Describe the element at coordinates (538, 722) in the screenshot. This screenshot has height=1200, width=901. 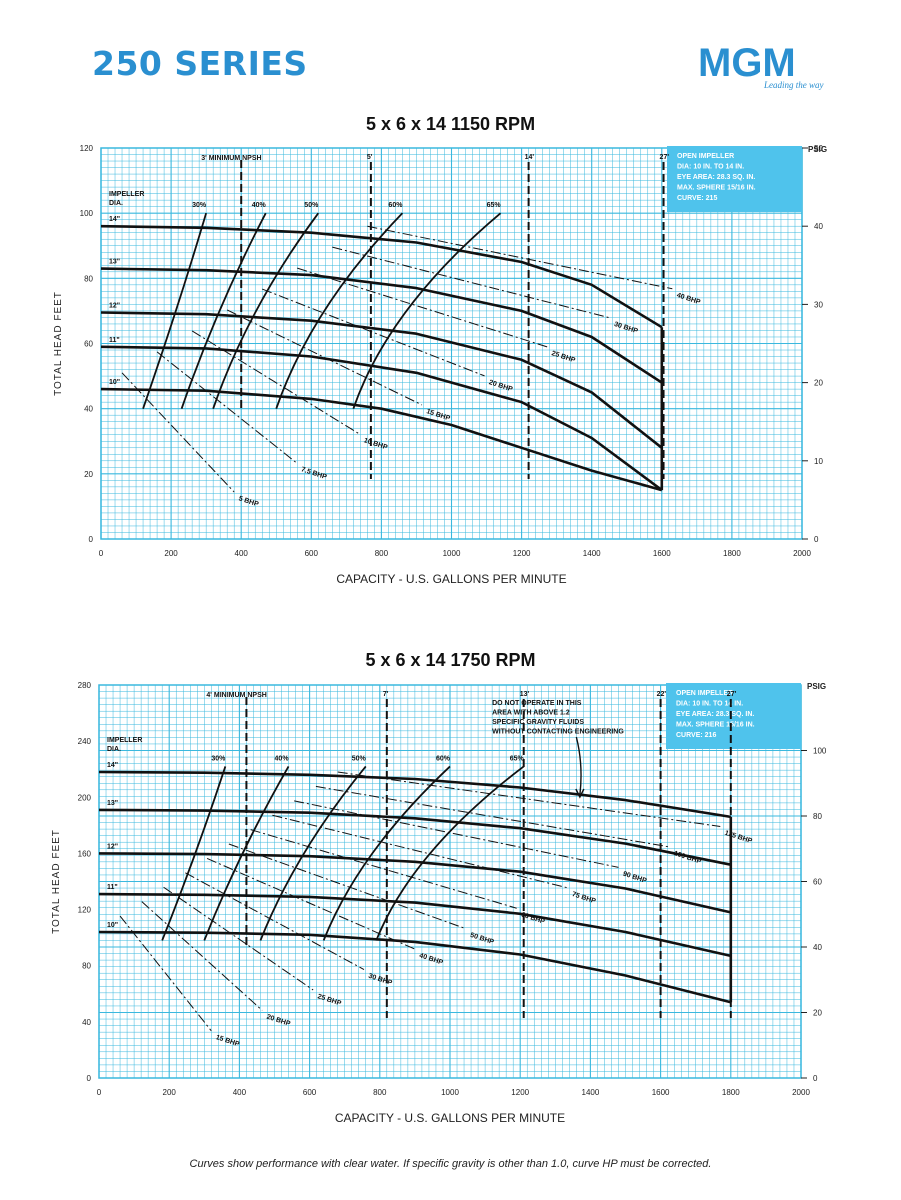
I see `warning-note-line: SPECIFIC GRAVITY FLUIDS` at that location.